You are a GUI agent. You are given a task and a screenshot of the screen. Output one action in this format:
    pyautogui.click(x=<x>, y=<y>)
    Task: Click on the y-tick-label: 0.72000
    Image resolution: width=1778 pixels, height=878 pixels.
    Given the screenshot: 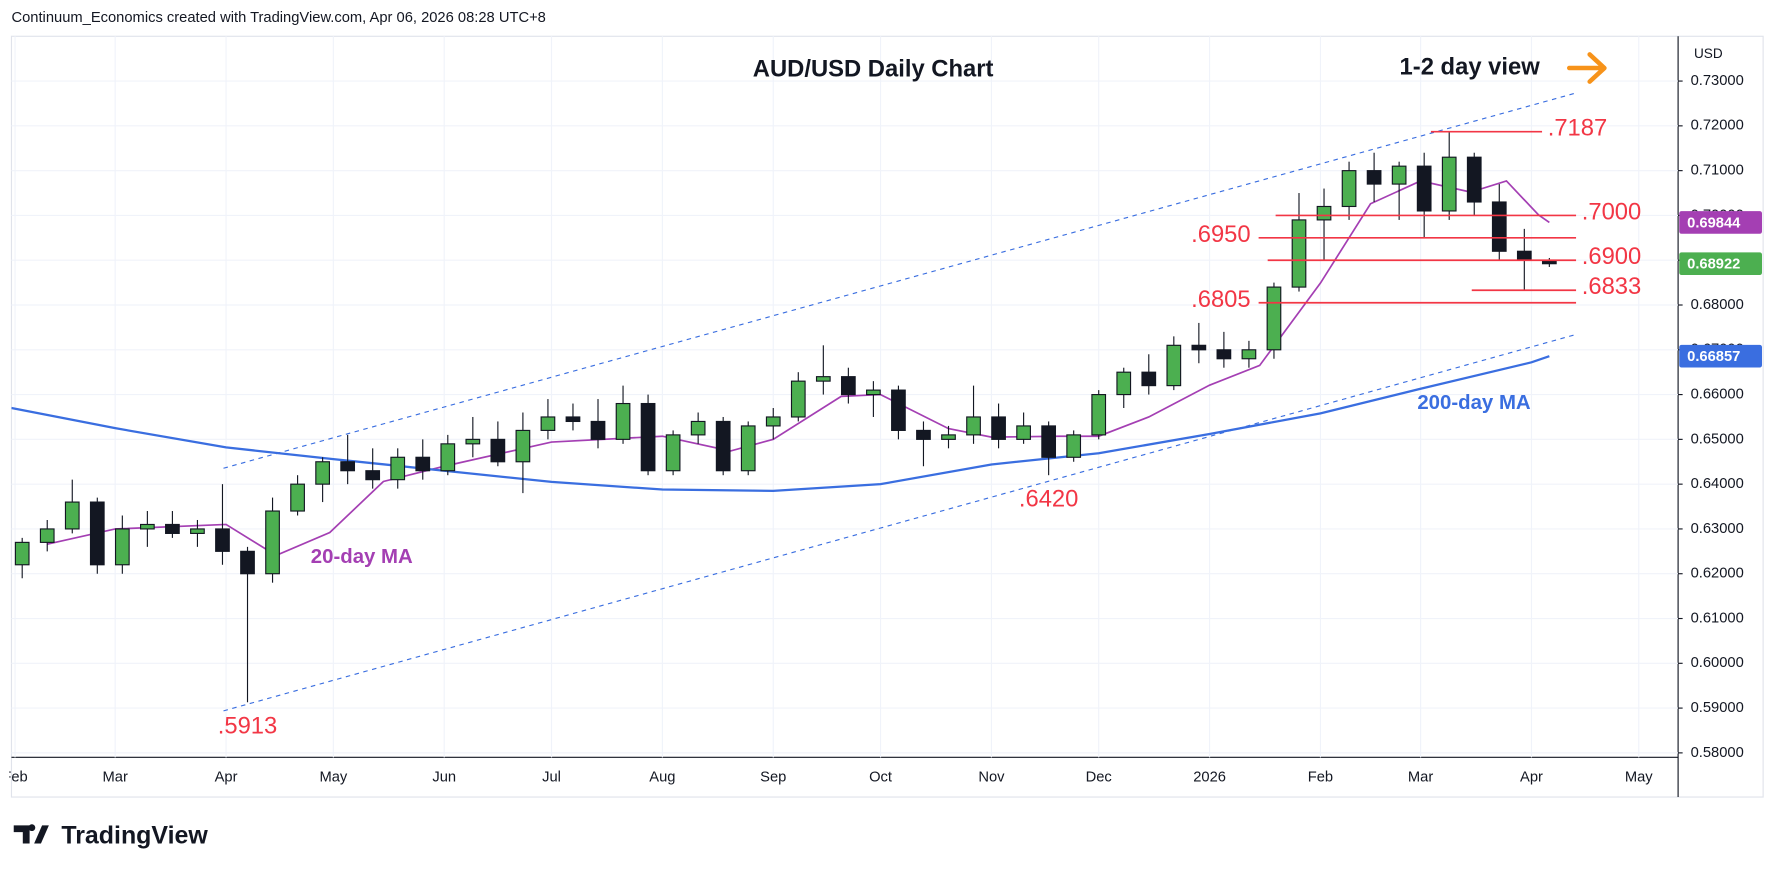 What is the action you would take?
    pyautogui.click(x=1717, y=126)
    